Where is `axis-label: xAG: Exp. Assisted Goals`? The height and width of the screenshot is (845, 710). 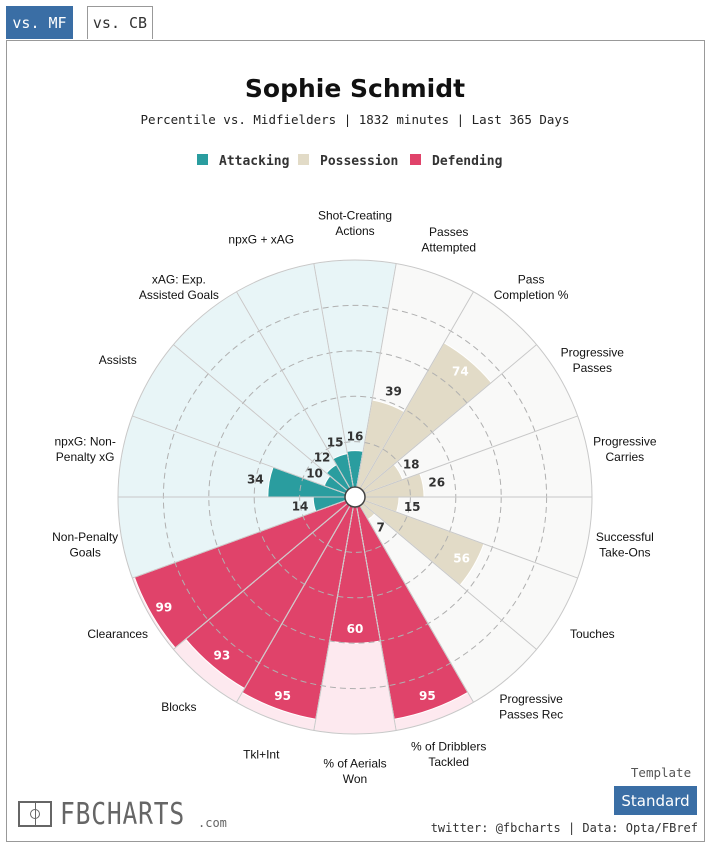
axis-label: xAG: Exp. Assisted Goals is located at coordinates (179, 287).